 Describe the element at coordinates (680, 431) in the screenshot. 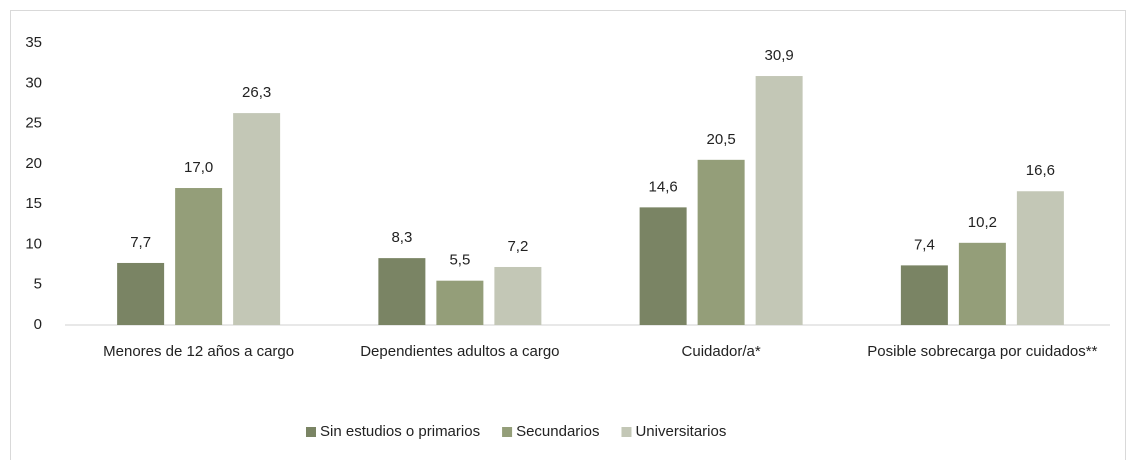

I see `legend-label: Universitarios` at that location.